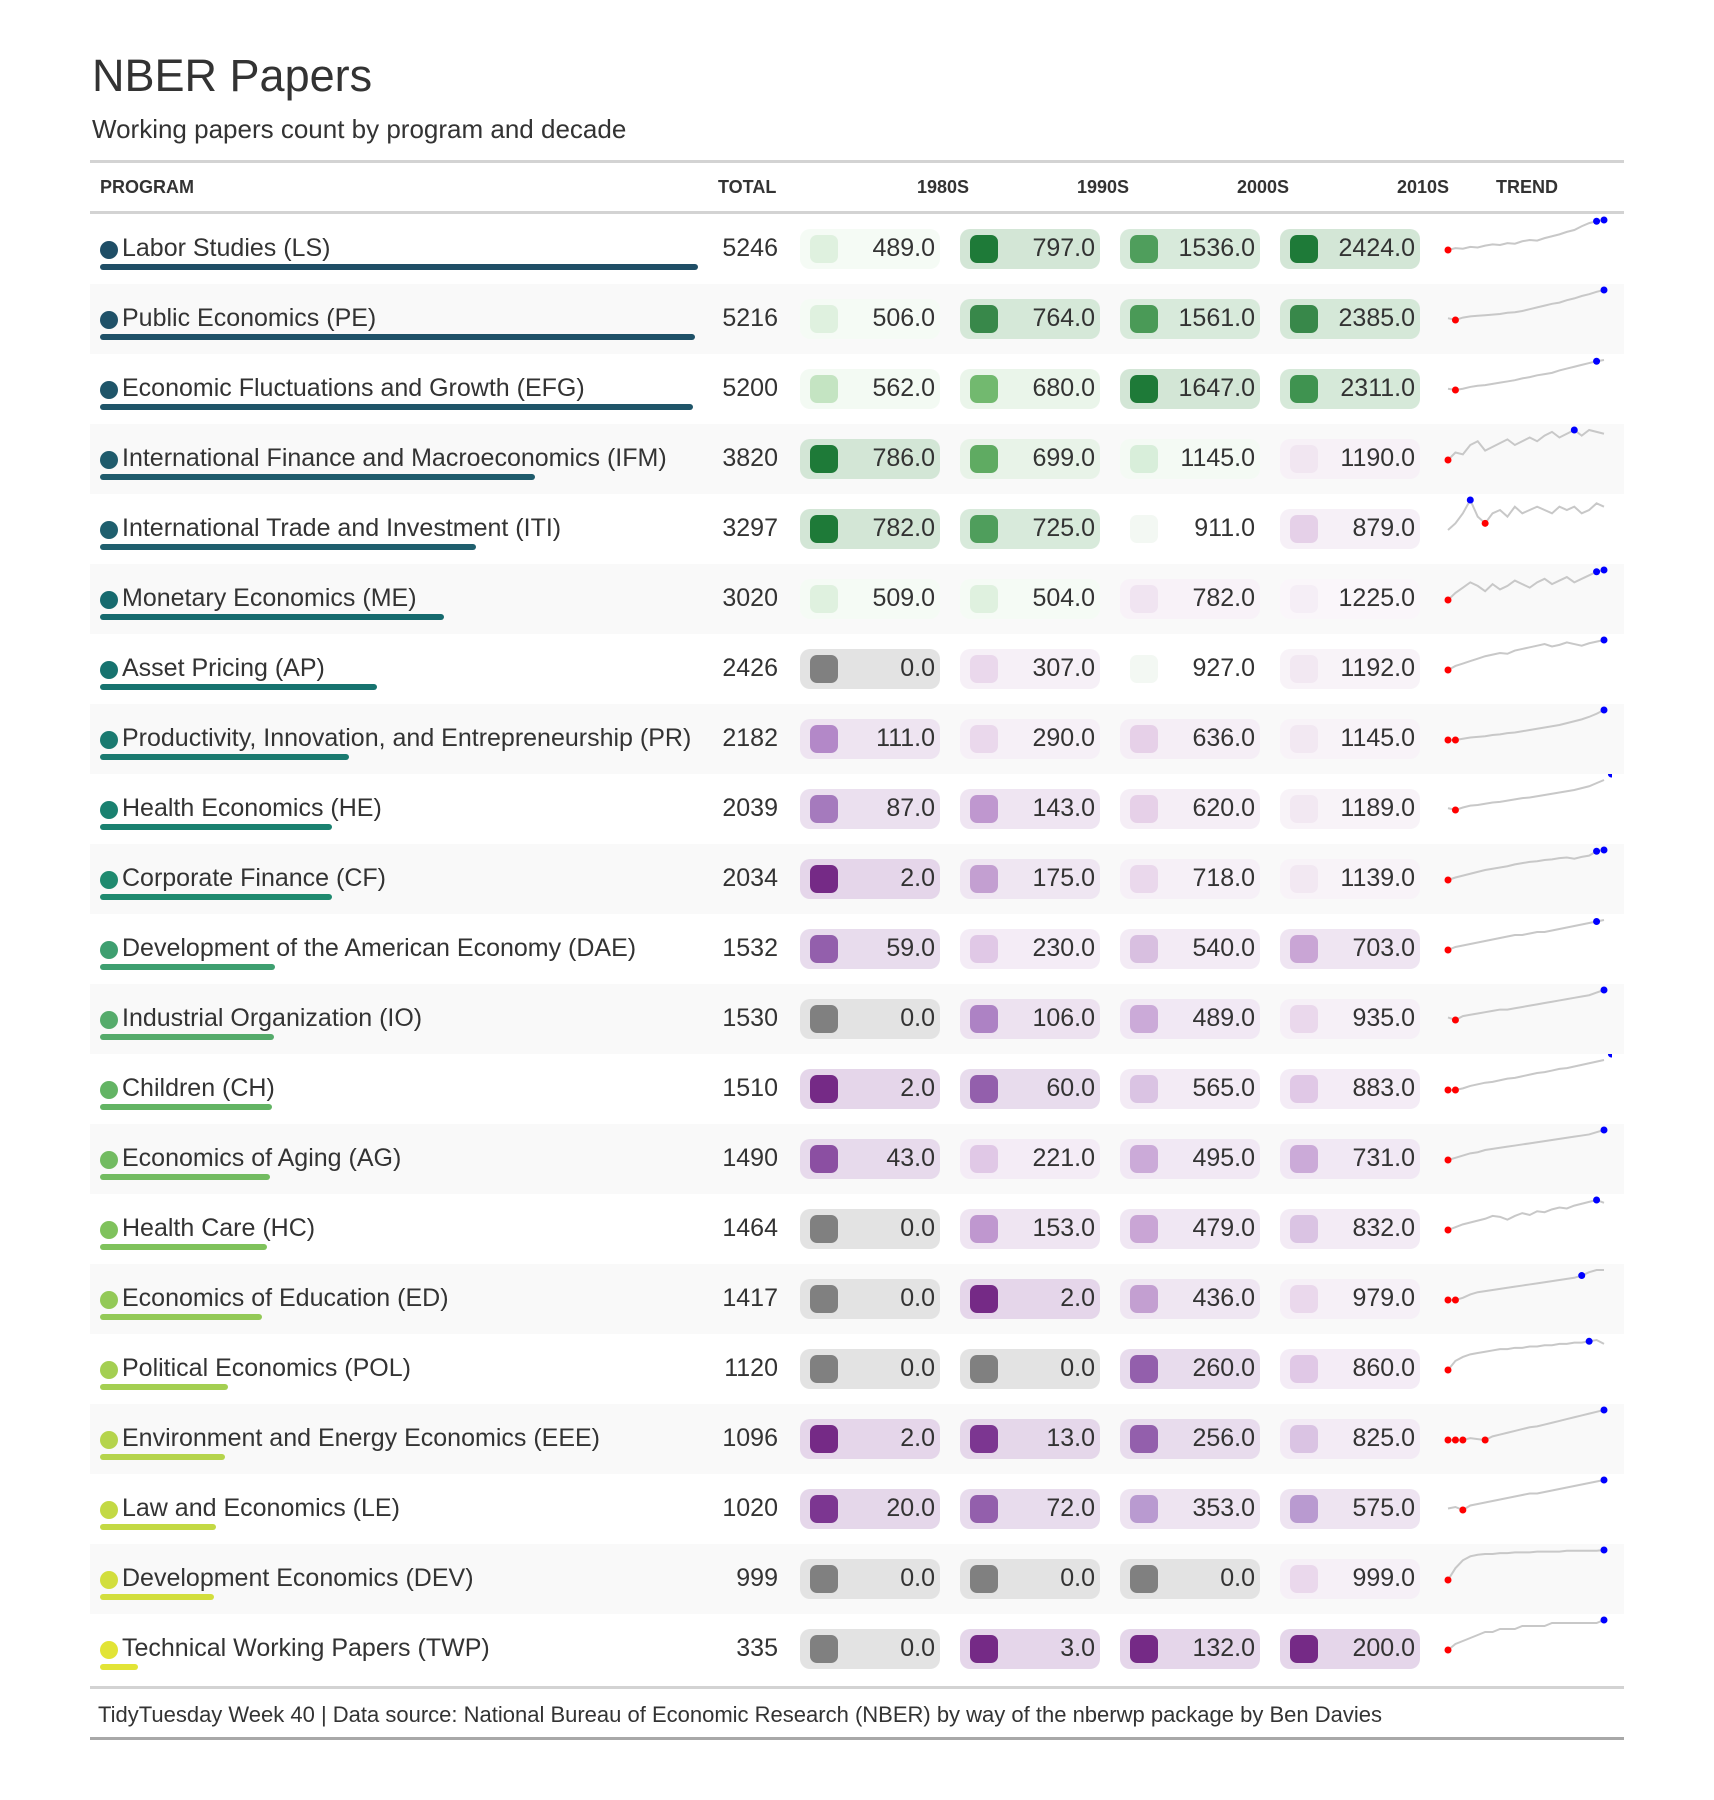  I want to click on decade-cell: 883.0, so click(1350, 1089).